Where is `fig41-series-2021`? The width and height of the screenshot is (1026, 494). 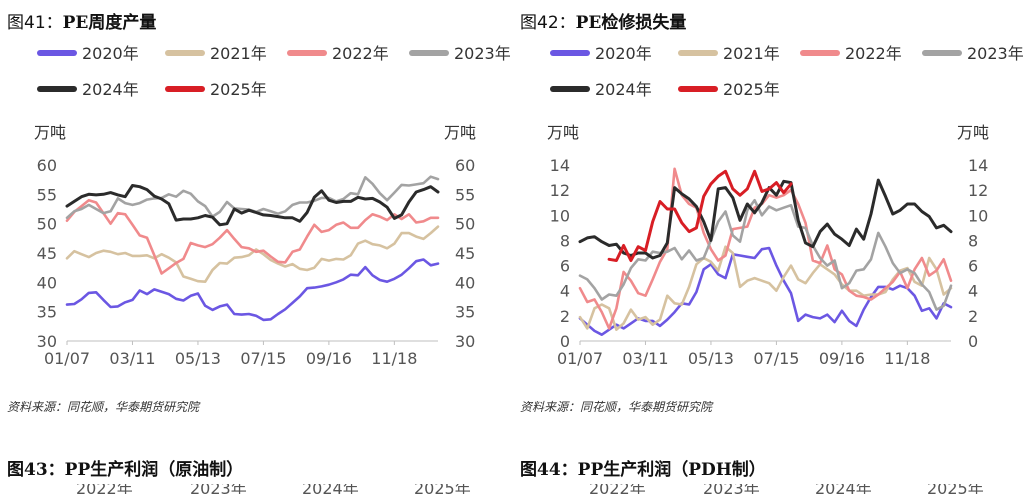 fig41-series-2021 is located at coordinates (252, 254).